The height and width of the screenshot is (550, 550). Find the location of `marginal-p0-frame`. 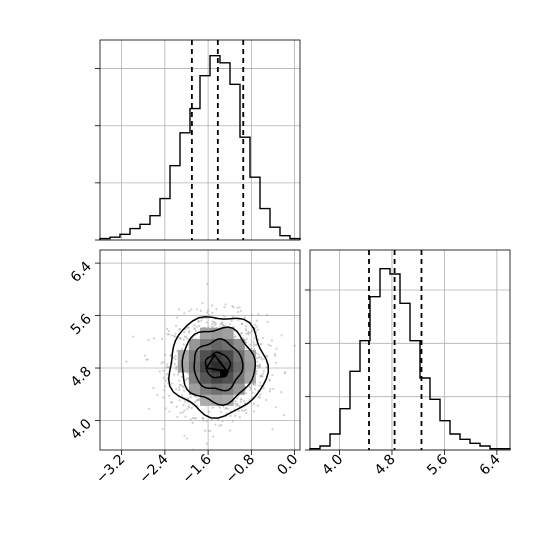

marginal-p0-frame is located at coordinates (200, 140).